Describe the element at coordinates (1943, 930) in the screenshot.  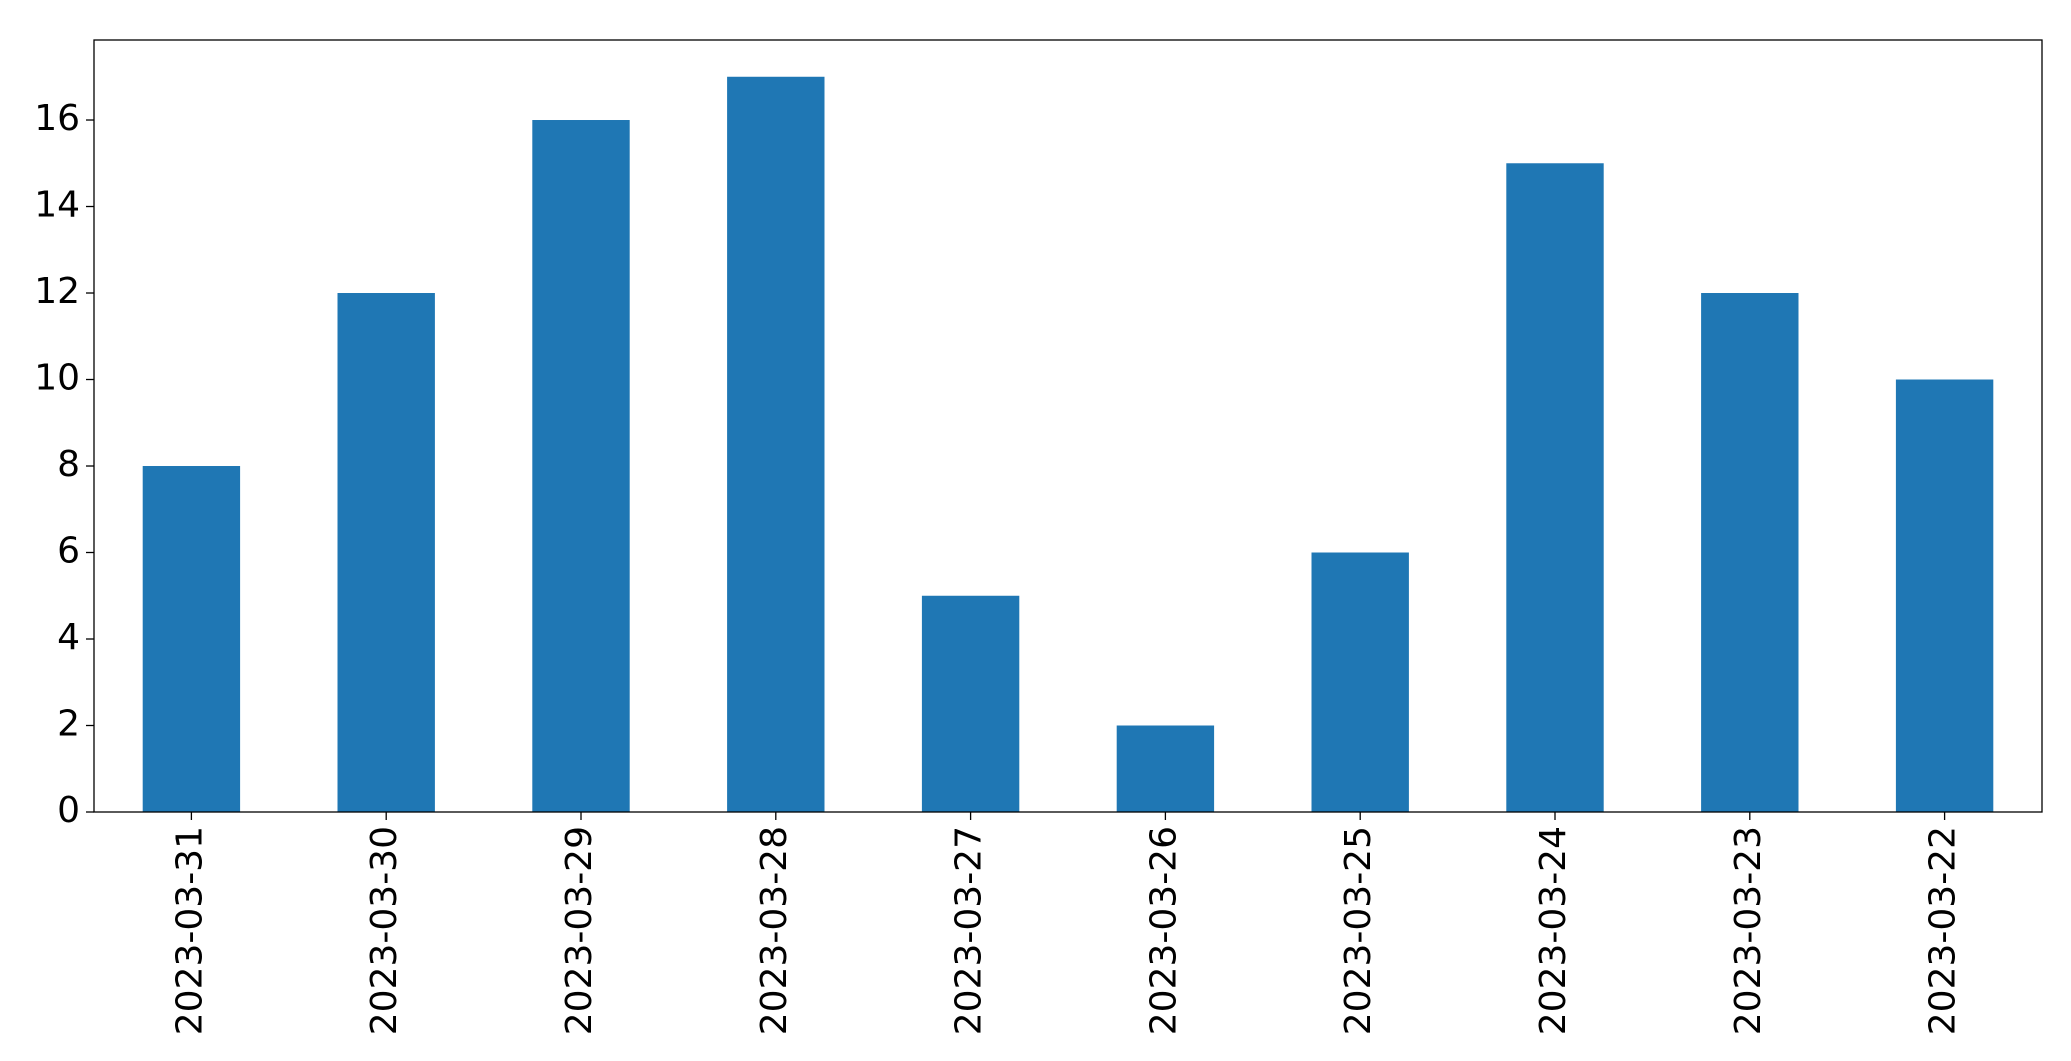
I see `x-tick-label: 2023-03-22` at that location.